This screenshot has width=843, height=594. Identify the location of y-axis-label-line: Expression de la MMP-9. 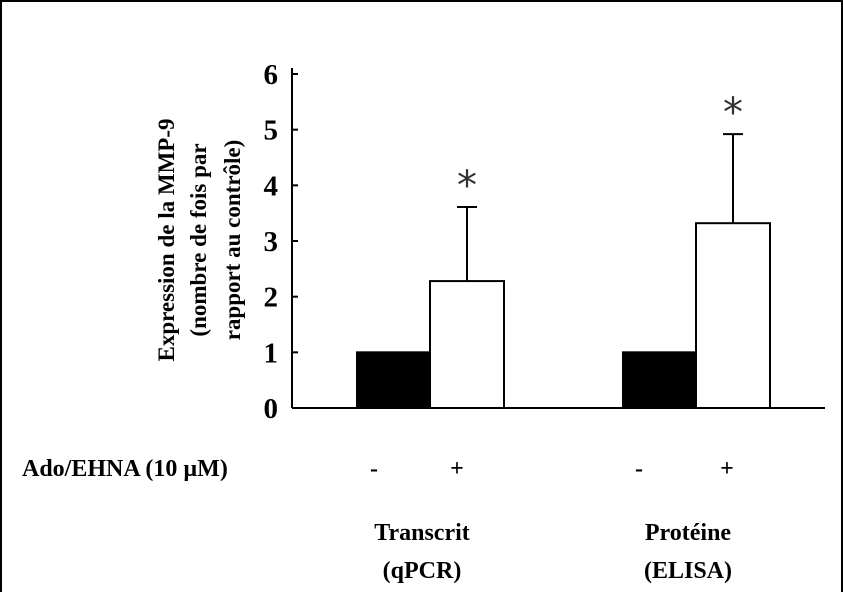
(166, 240).